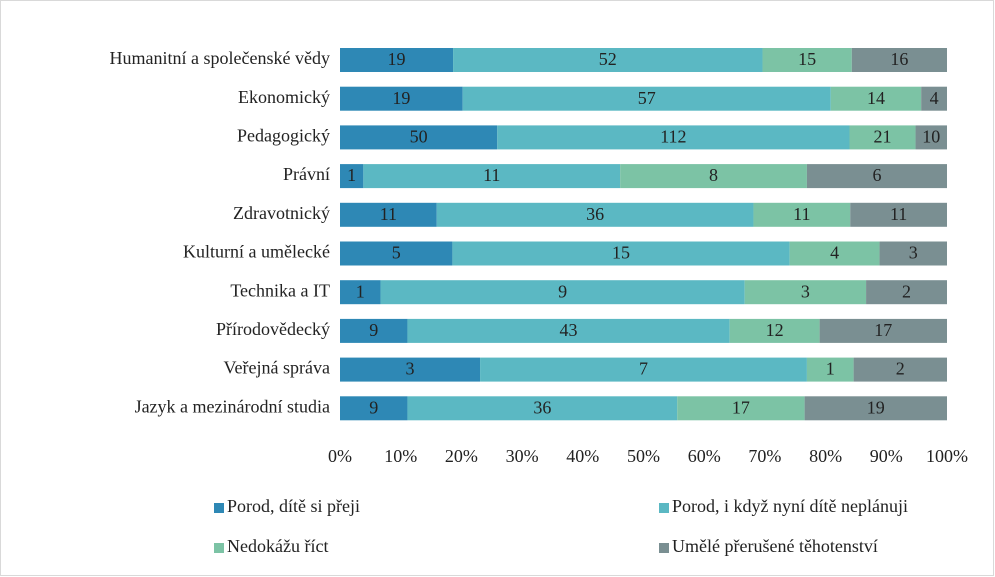 This screenshot has width=995, height=577. Describe the element at coordinates (775, 330) in the screenshot. I see `data-label: 12` at that location.